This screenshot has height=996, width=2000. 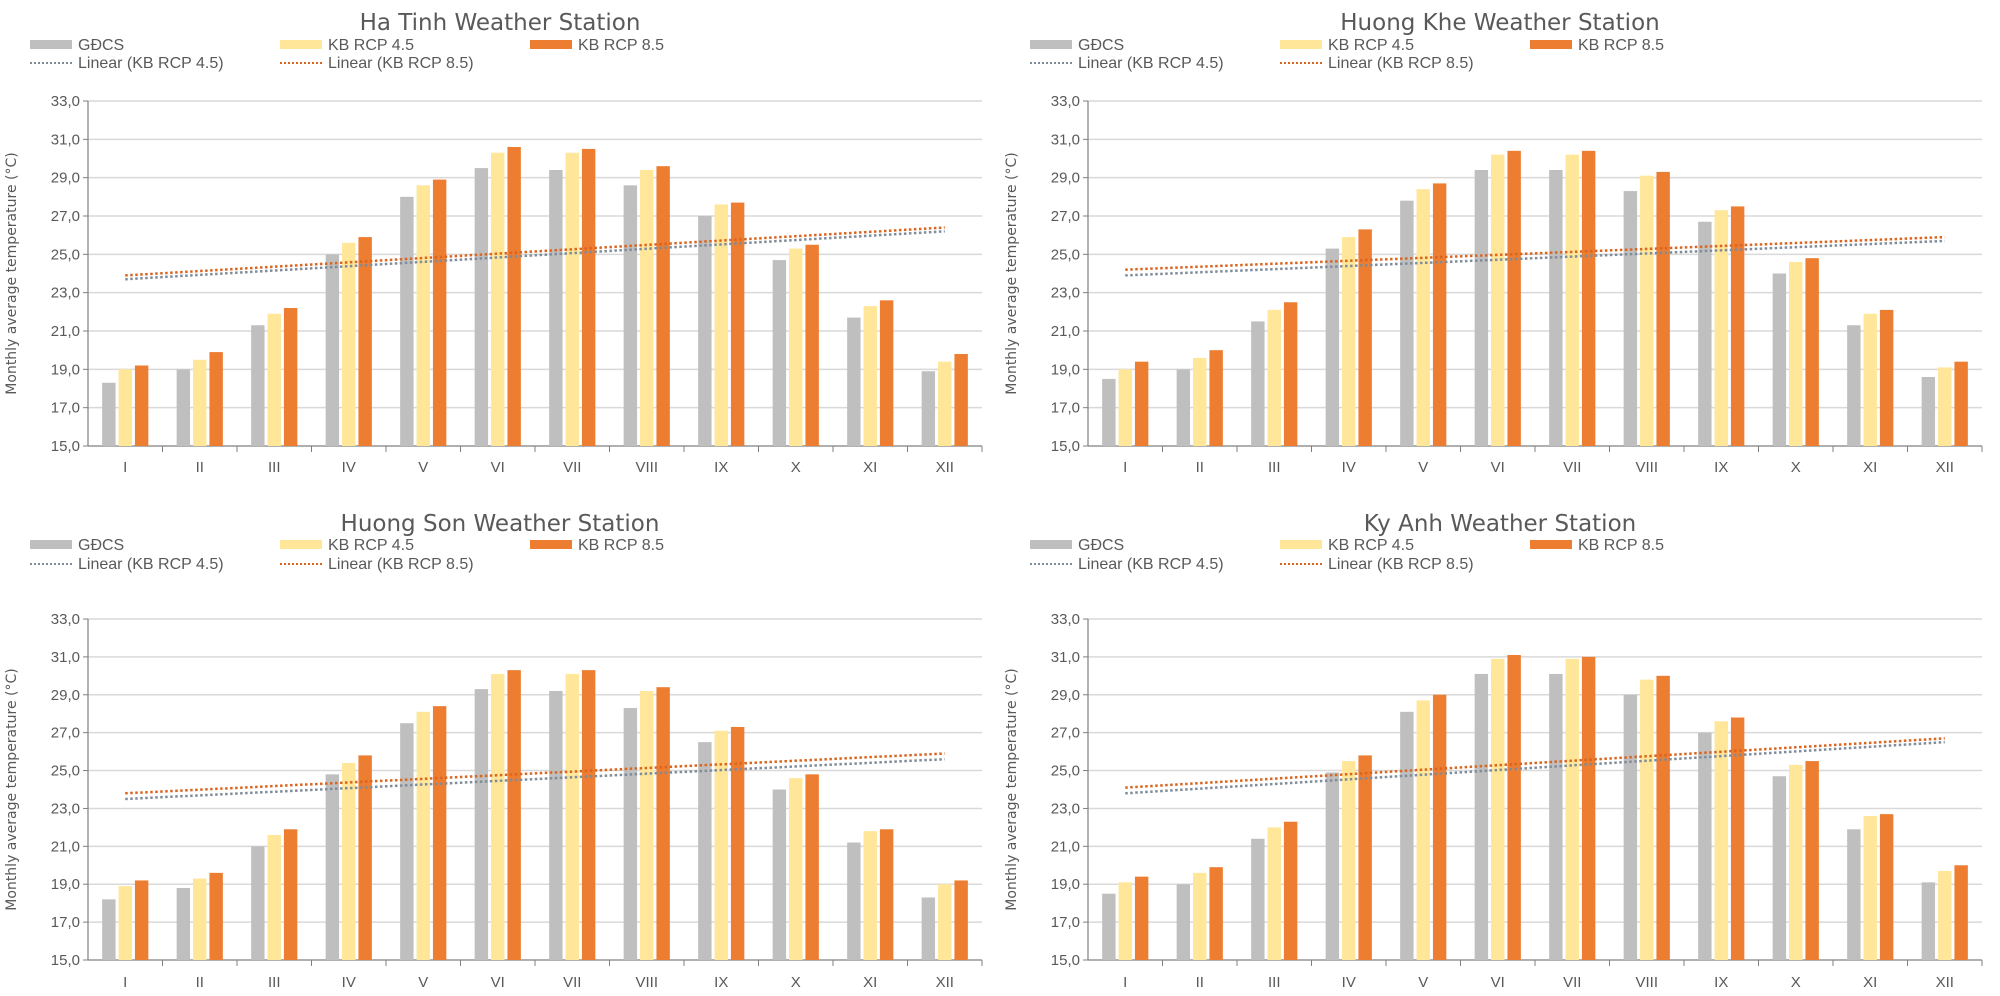 What do you see at coordinates (401, 63) in the screenshot?
I see `legend-label: Linear (KB RCP 8.5)` at bounding box center [401, 63].